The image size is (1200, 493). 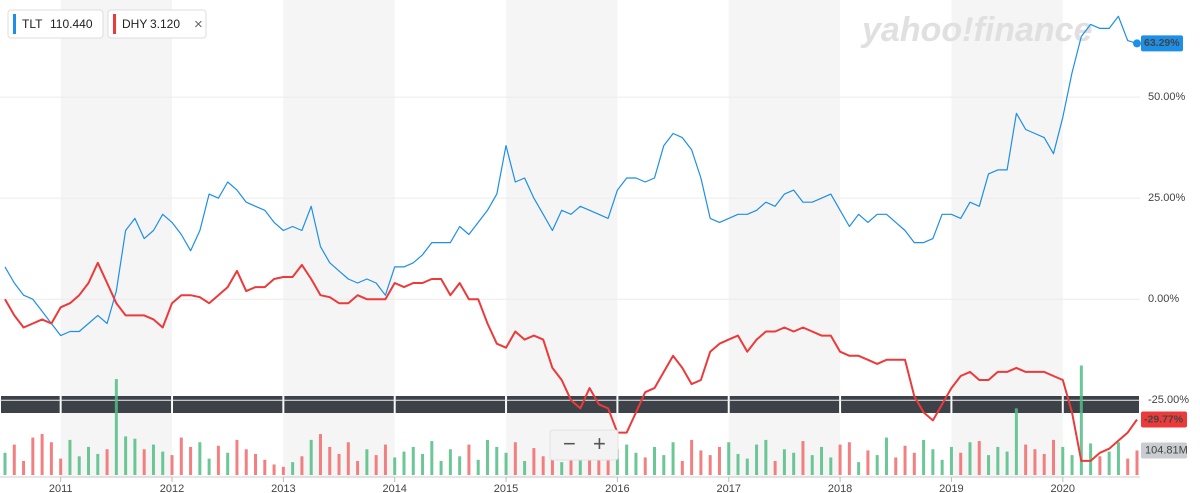 I want to click on legend-name: TLT, so click(x=32, y=24).